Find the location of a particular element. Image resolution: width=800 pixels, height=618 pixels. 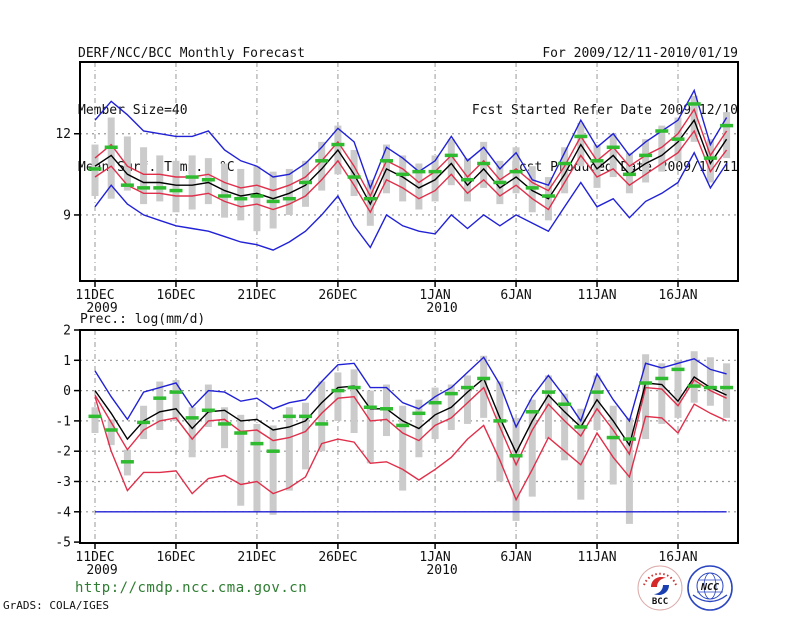

x-tick-label: 1JAN is located at coordinates (434, 295).